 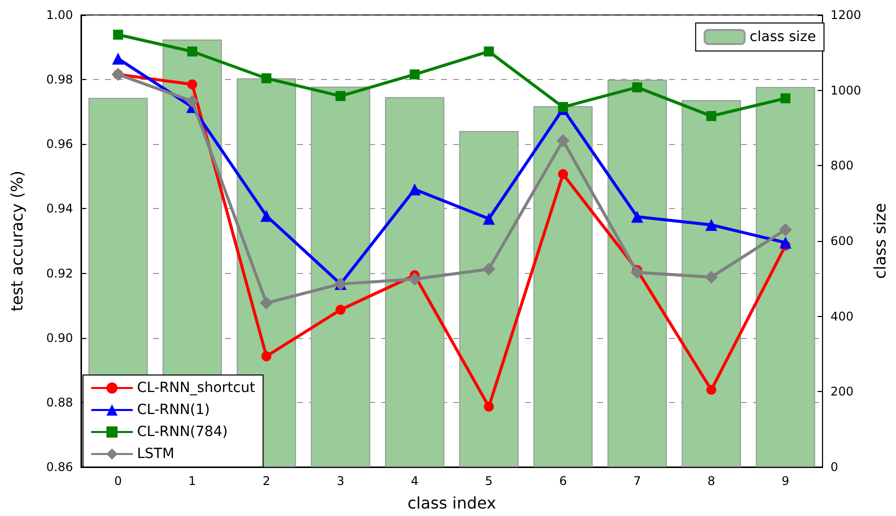 What do you see at coordinates (842, 241) in the screenshot?
I see `y2-tick-label: 600` at bounding box center [842, 241].